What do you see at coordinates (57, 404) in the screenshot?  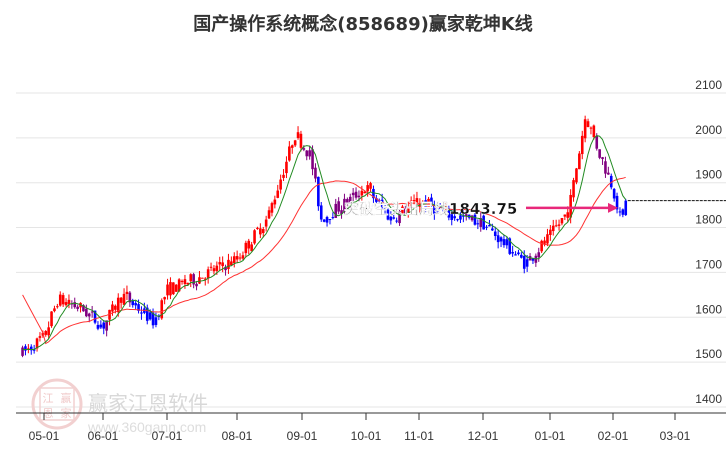 I see `watermark-logo-icon: 江 赢 恩 家` at bounding box center [57, 404].